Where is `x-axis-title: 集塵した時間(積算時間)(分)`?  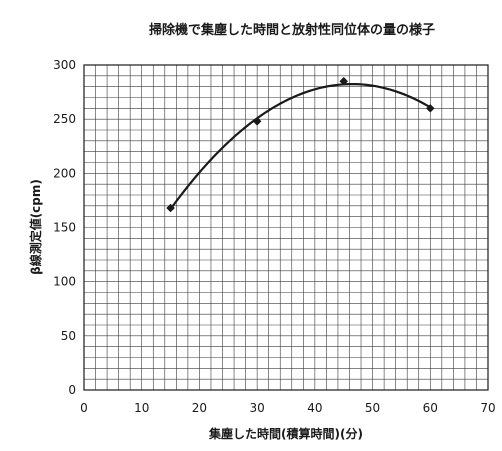 x-axis-title: 集塵した時間(積算時間)(分) is located at coordinates (285, 433).